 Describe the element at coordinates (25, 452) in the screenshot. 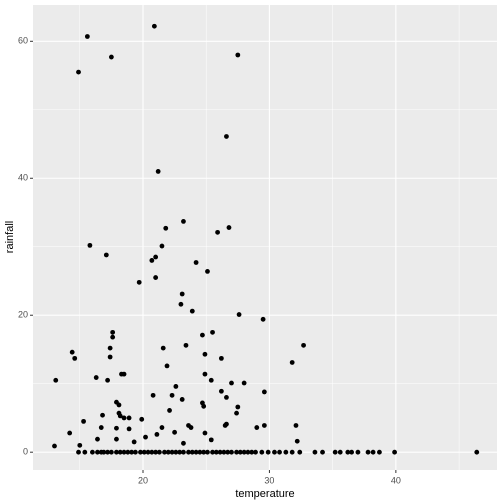

I see `y-tick-label: 0` at that location.